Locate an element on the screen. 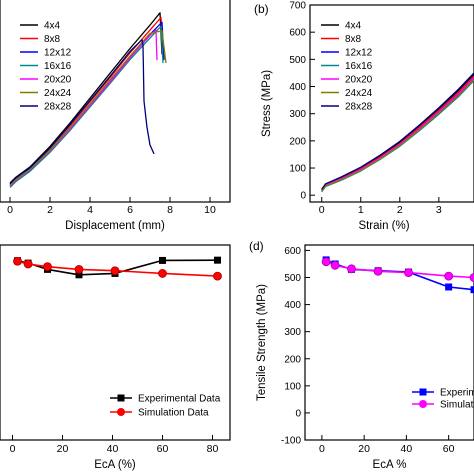 This screenshot has height=474, width=474. panel-0-series-3-line is located at coordinates (86, 106).